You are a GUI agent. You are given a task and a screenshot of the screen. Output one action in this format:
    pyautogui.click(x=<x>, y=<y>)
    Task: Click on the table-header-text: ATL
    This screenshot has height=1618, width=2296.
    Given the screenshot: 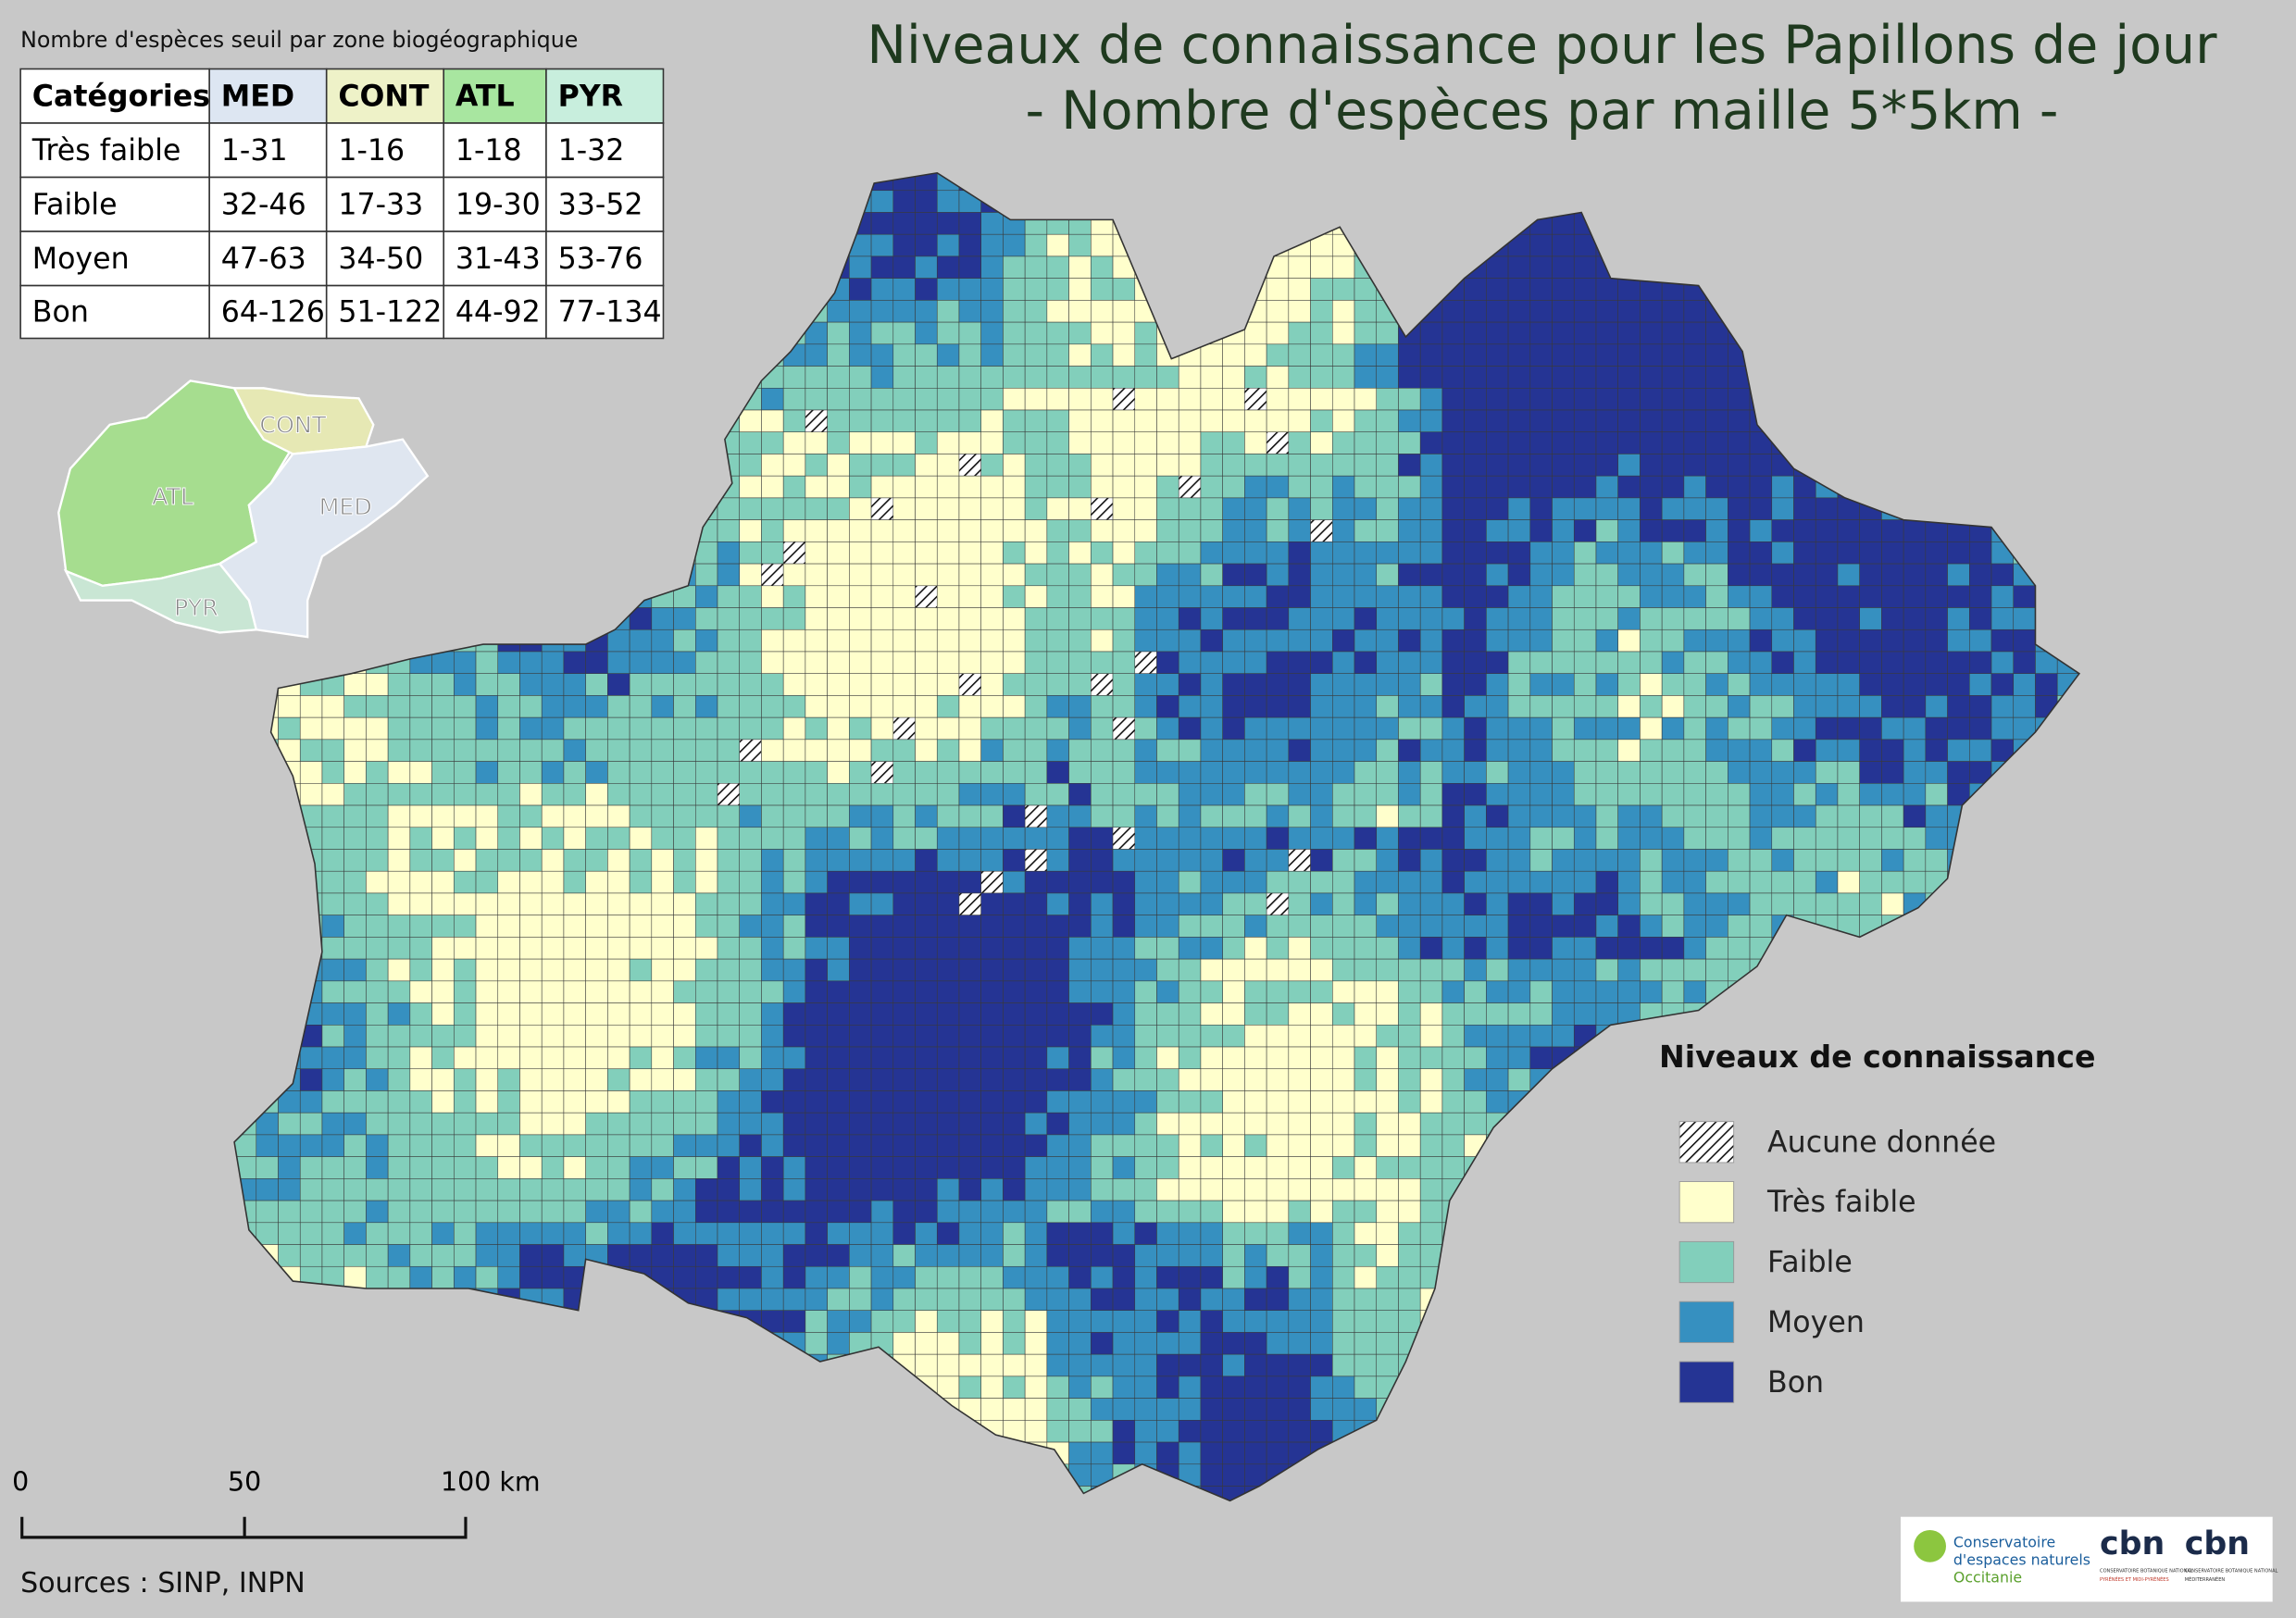 What is the action you would take?
    pyautogui.click(x=485, y=96)
    